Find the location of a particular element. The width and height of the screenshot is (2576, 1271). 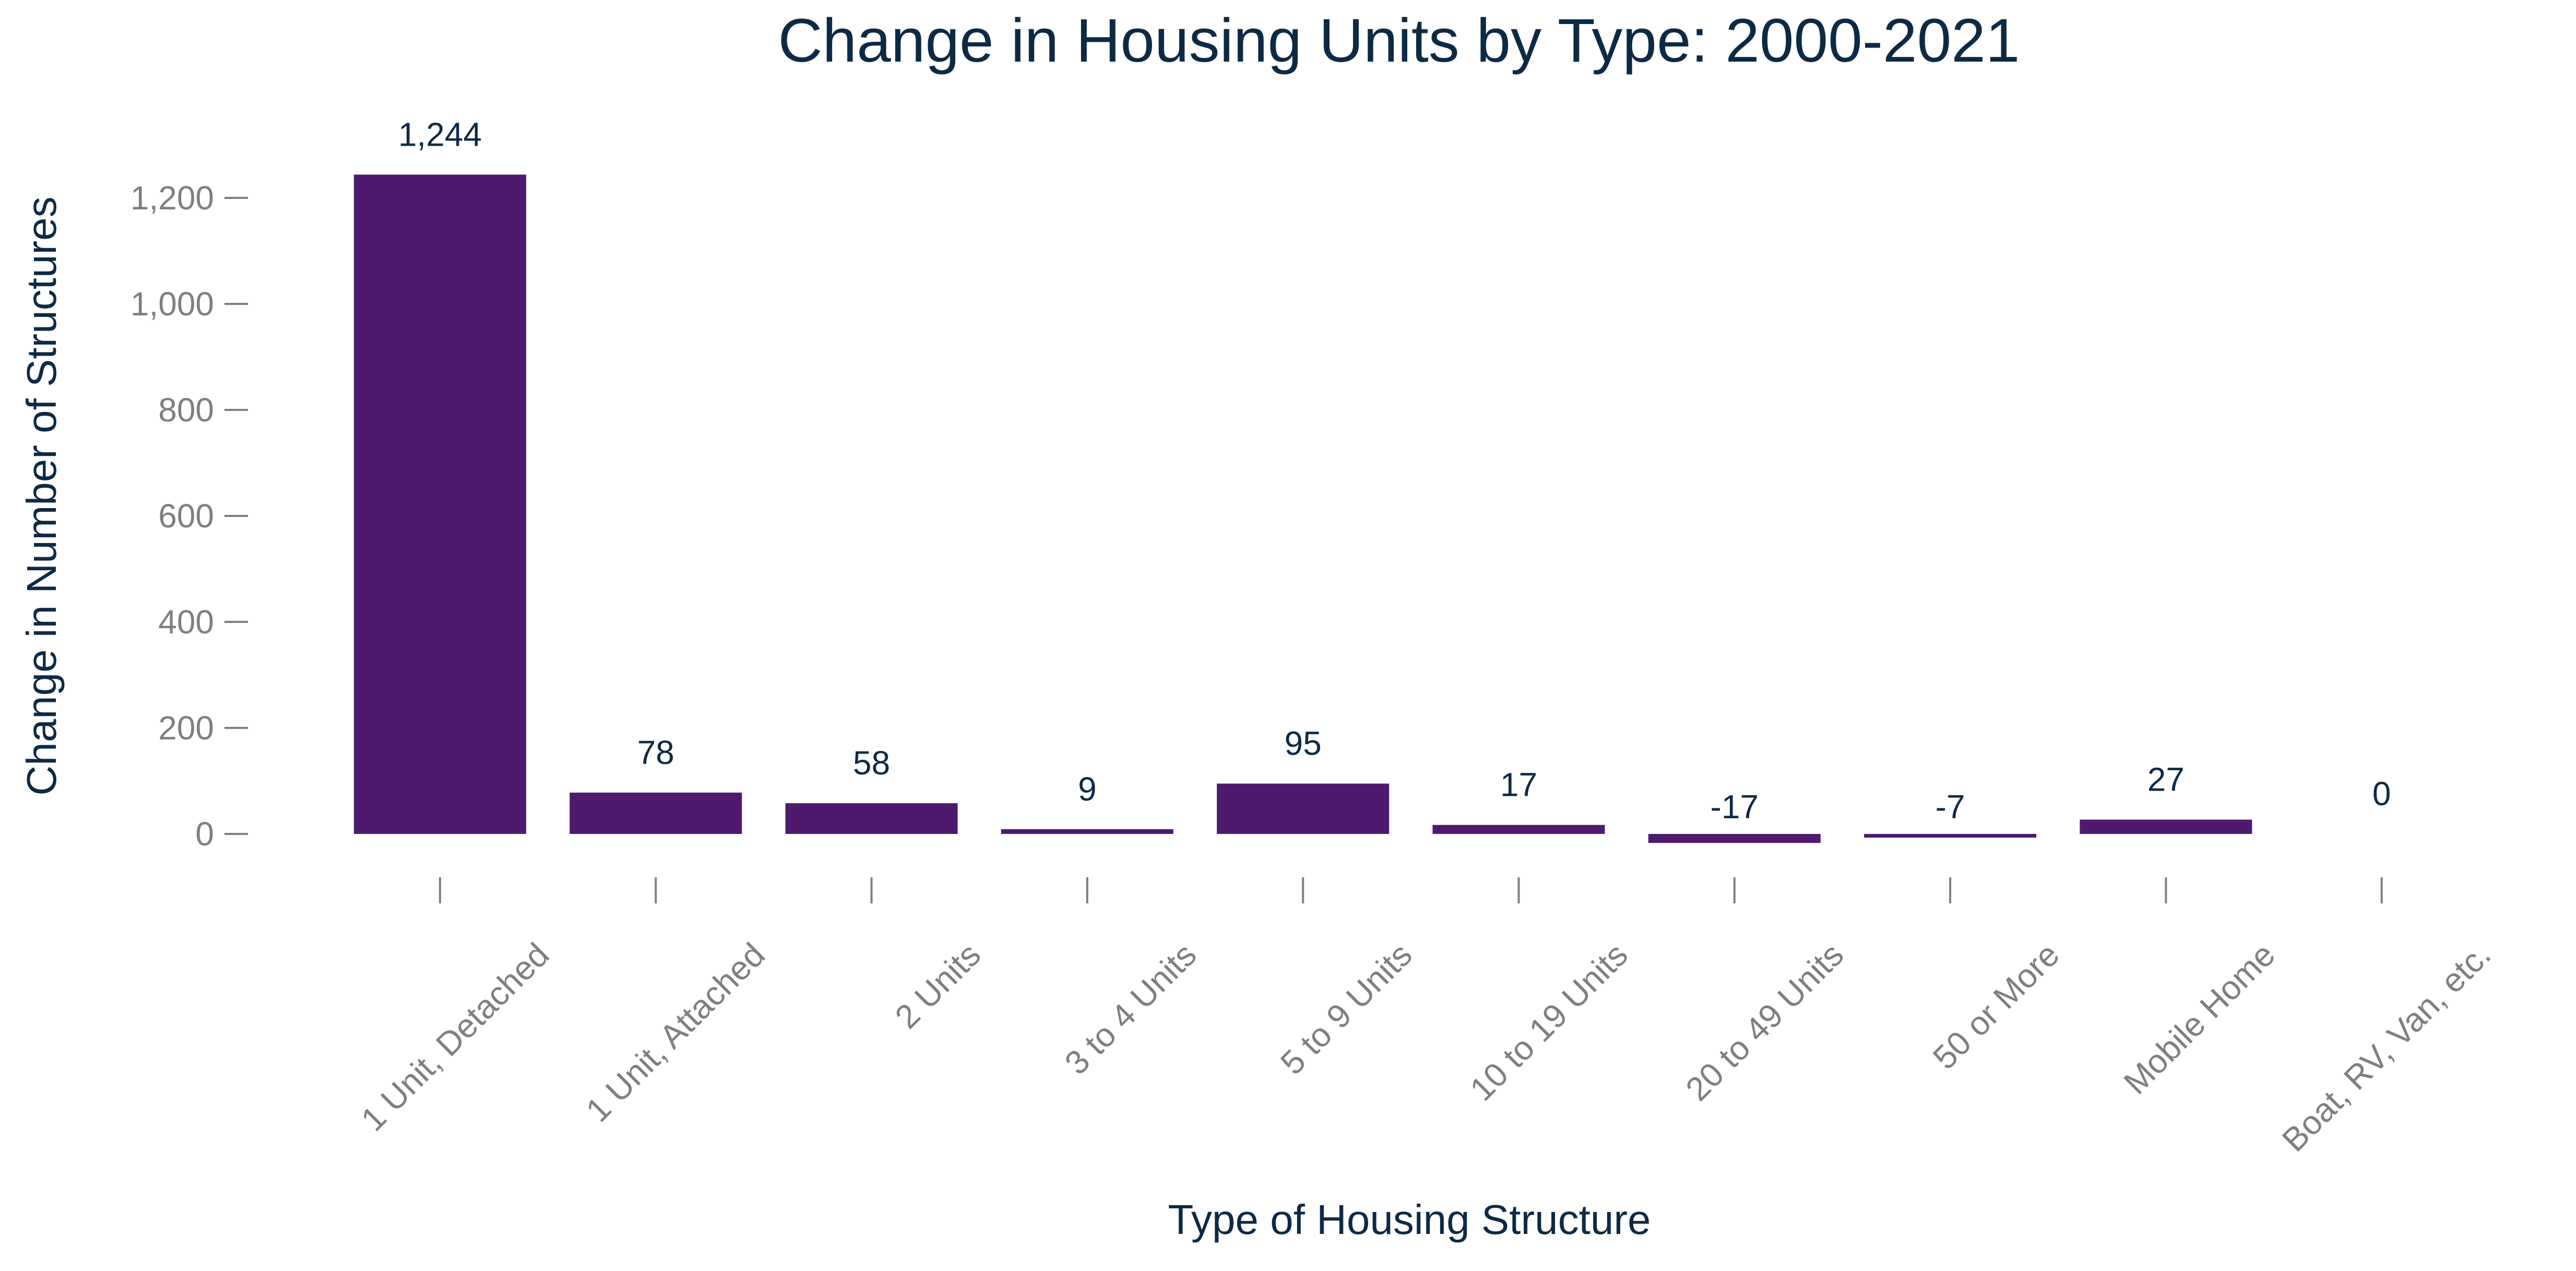

y-tick-label: 400 is located at coordinates (186, 622).